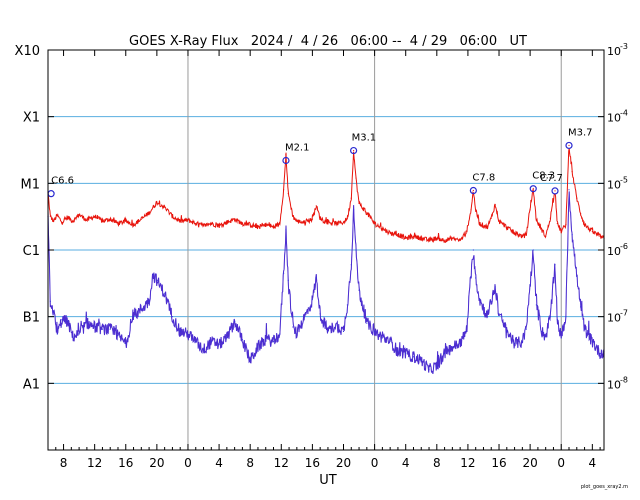  What do you see at coordinates (613, 216) in the screenshot?
I see `right-axis-ticks: 10-810-710-610-510-410-3` at bounding box center [613, 216].